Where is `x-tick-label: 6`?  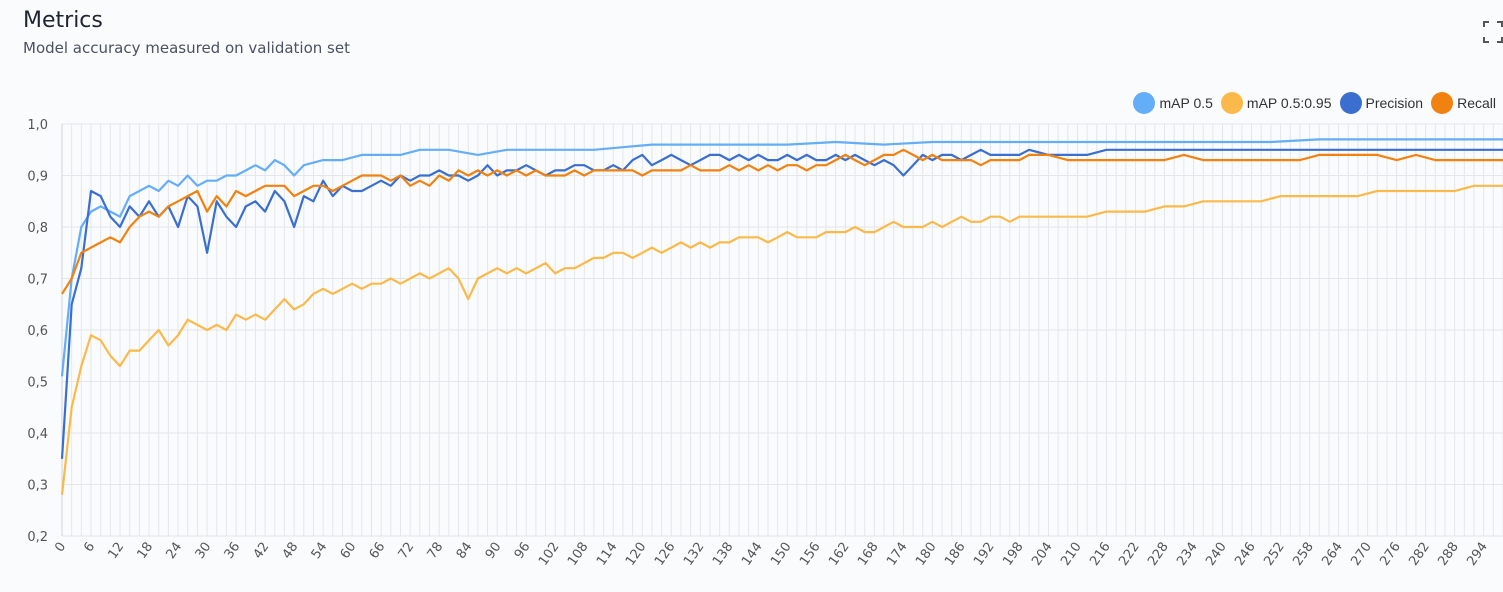 x-tick-label: 6 is located at coordinates (89, 547).